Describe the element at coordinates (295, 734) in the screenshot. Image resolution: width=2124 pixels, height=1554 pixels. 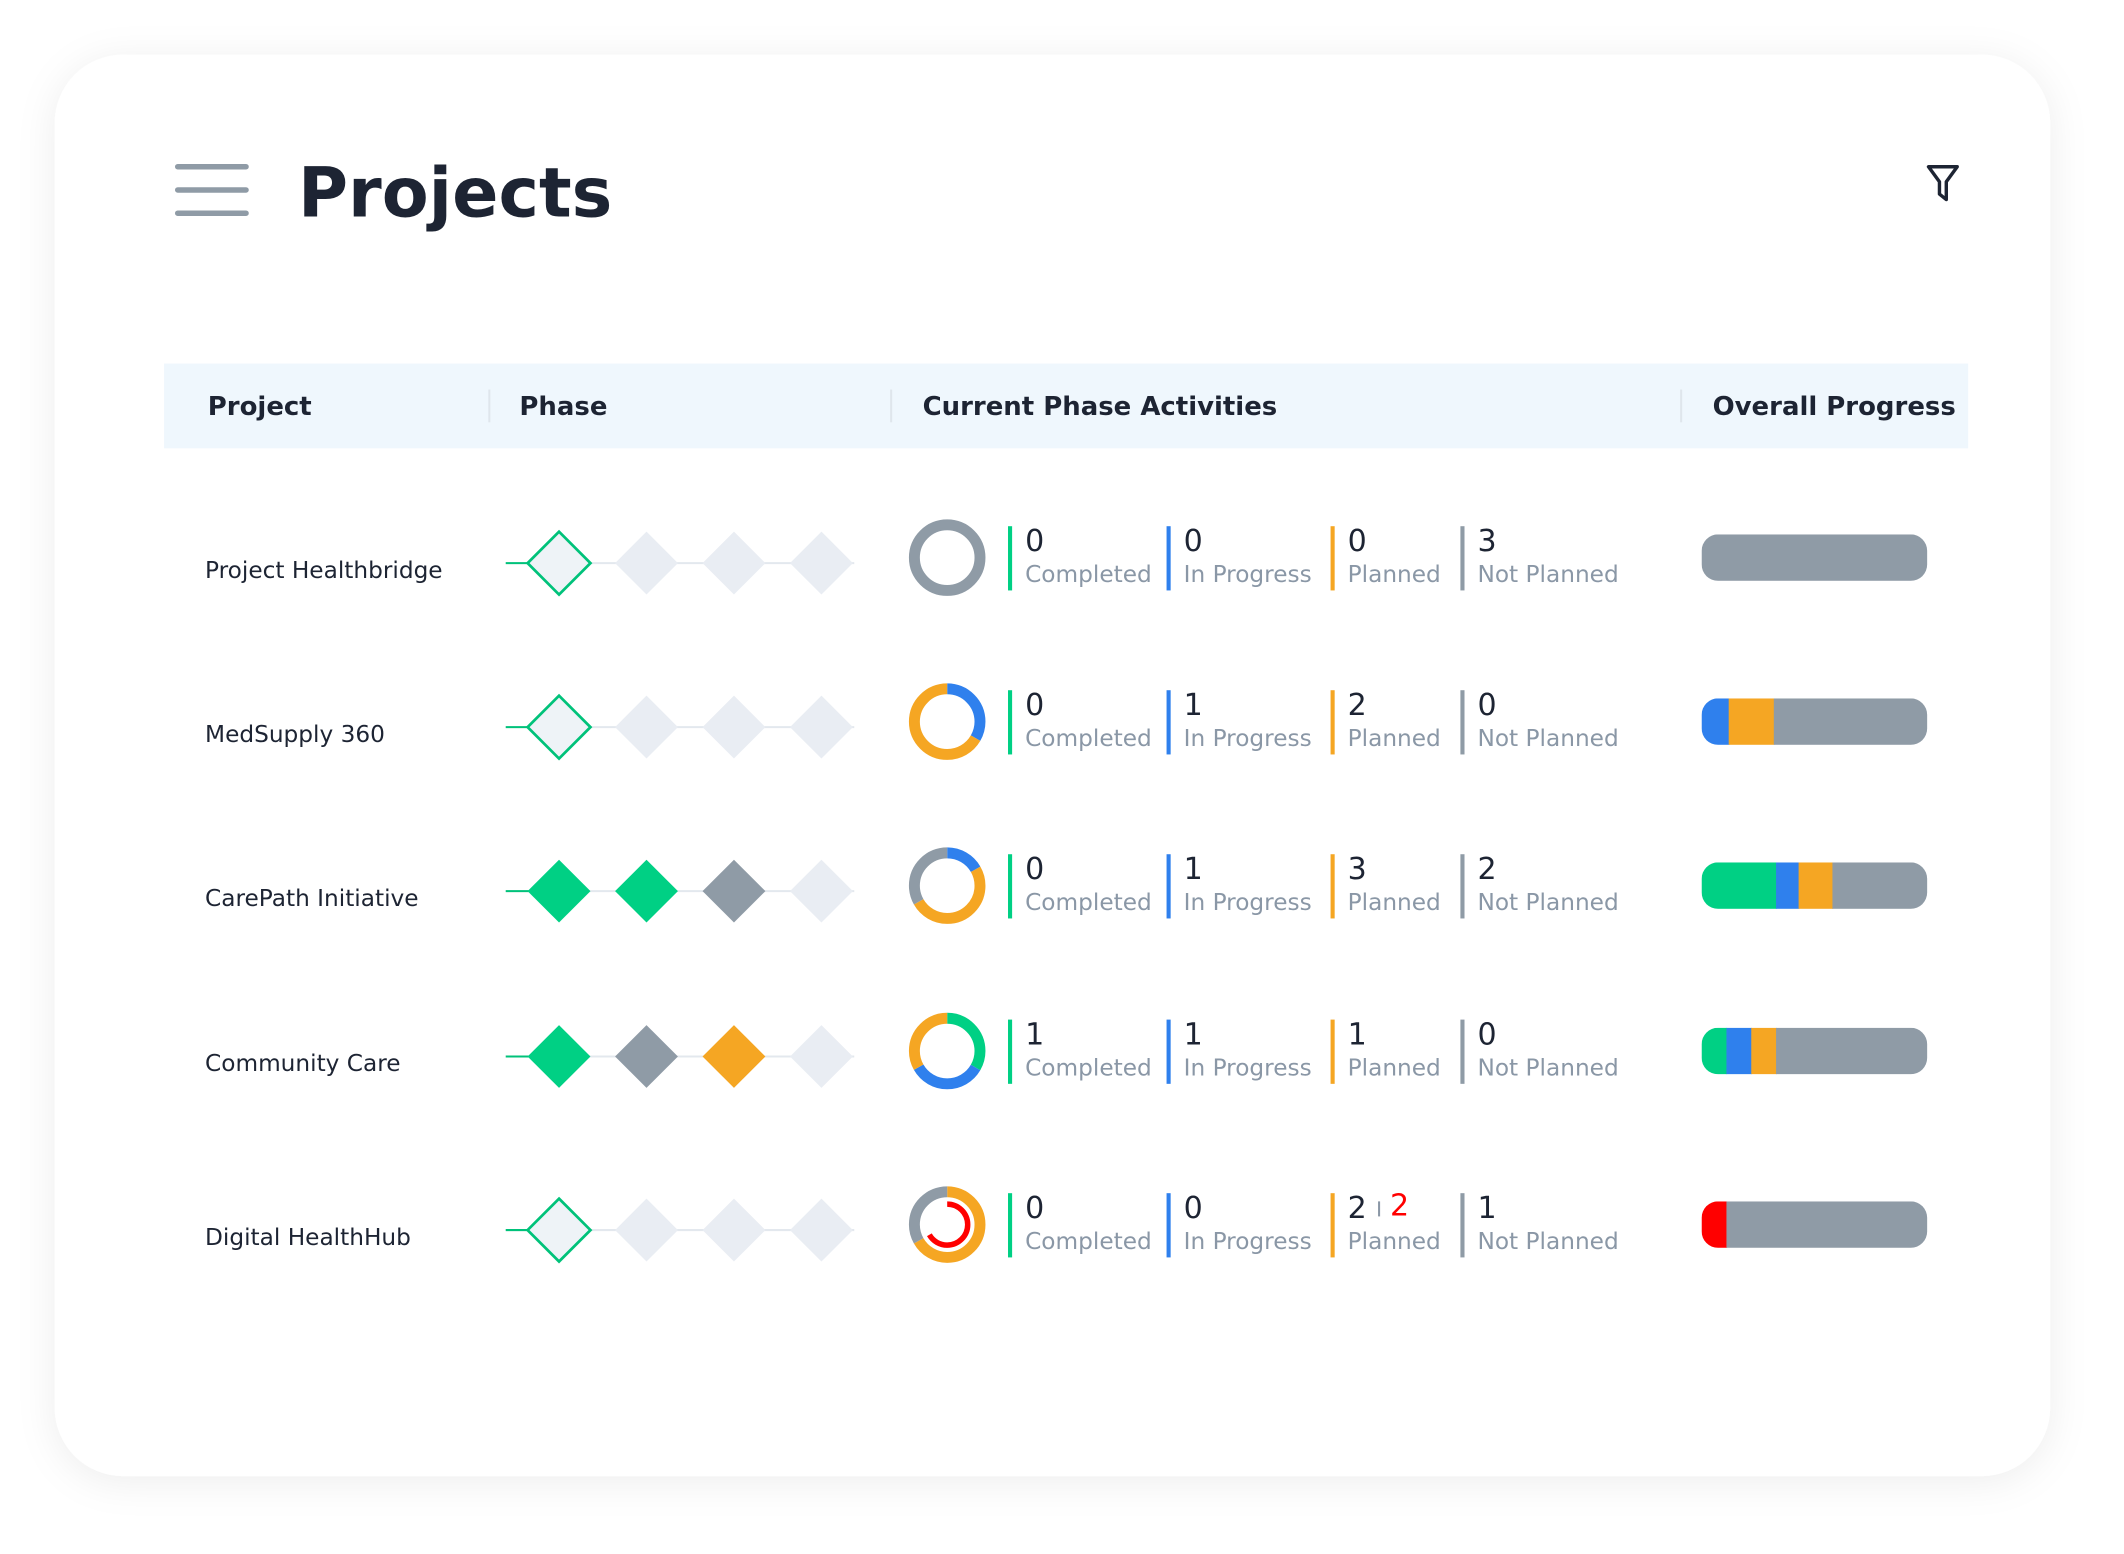
I see `project-name: MedSupply 360` at that location.